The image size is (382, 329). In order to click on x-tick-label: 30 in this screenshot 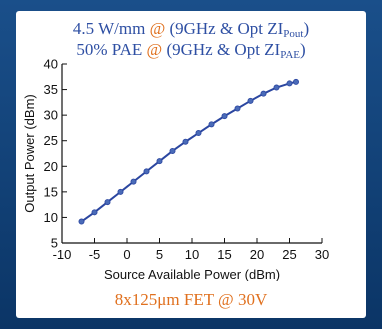, I will do `click(322, 254)`.